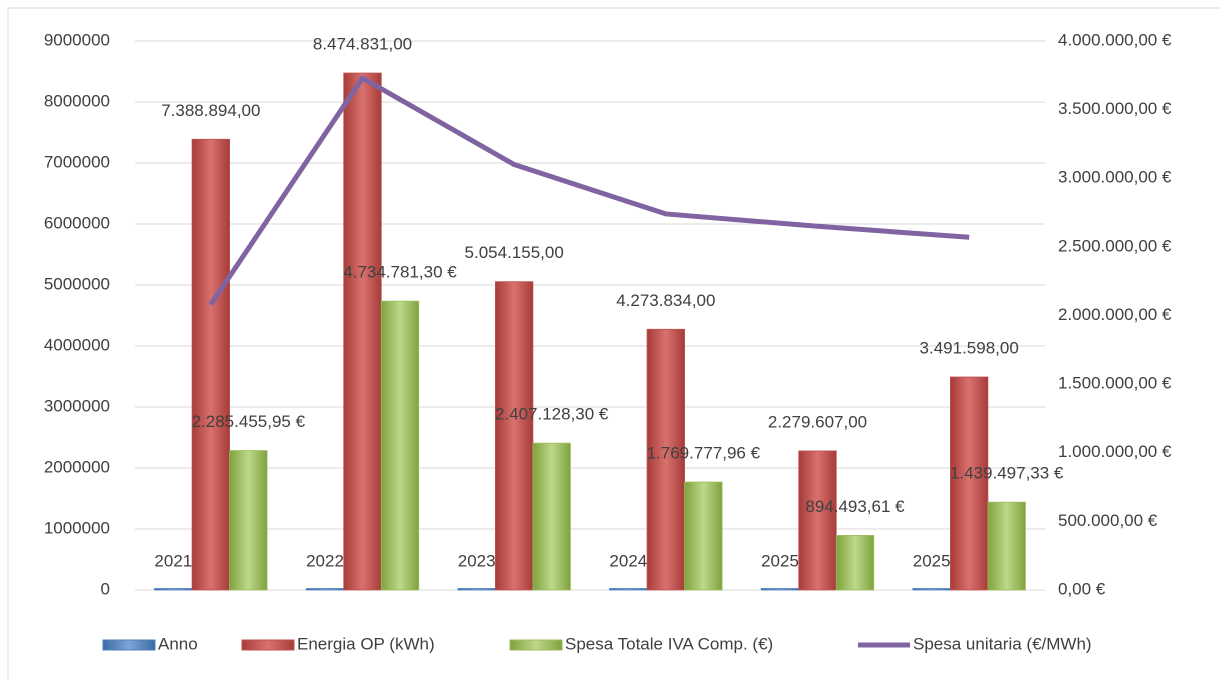 This screenshot has height=679, width=1220. What do you see at coordinates (210, 110) in the screenshot?
I see `data-label: 7.388.894,00` at bounding box center [210, 110].